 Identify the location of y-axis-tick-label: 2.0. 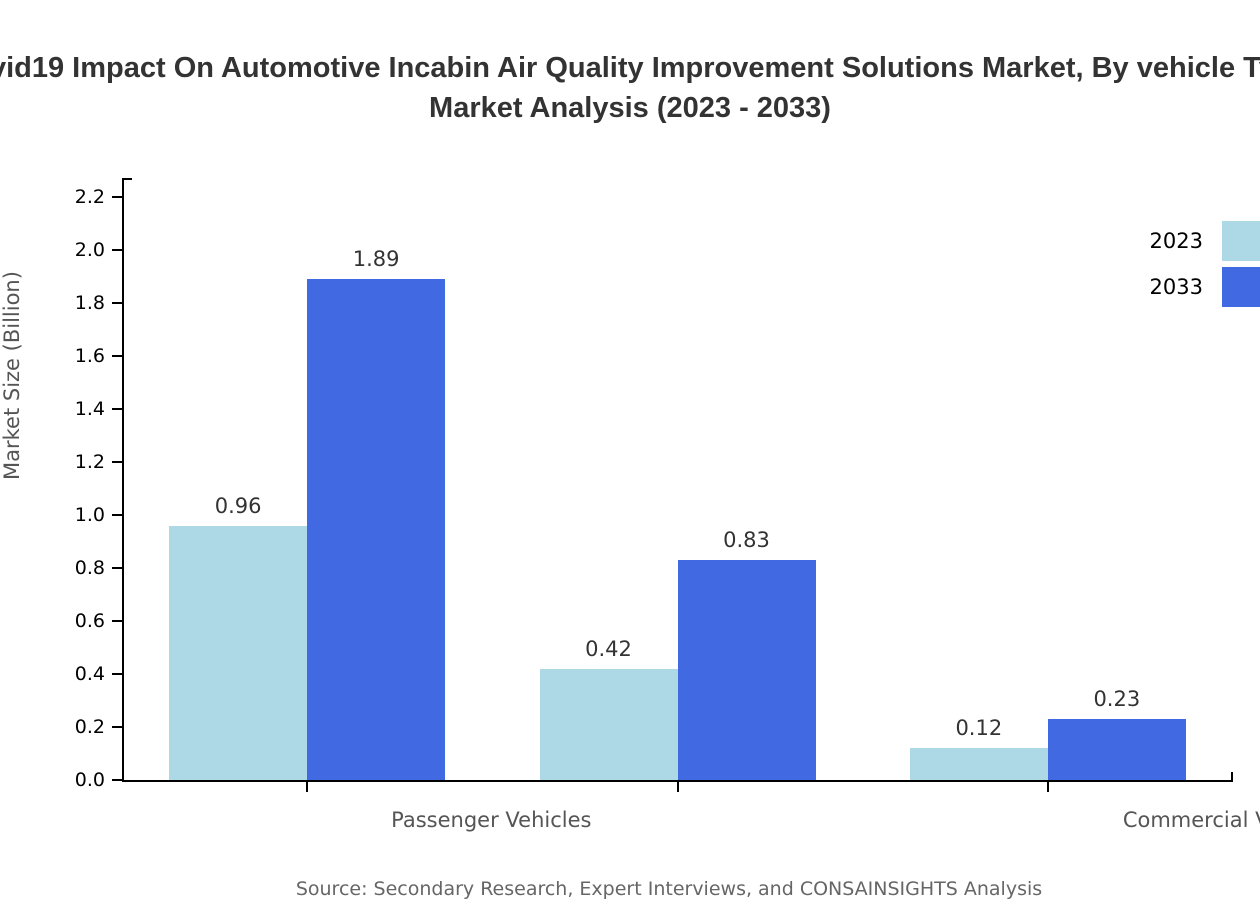
(89, 249).